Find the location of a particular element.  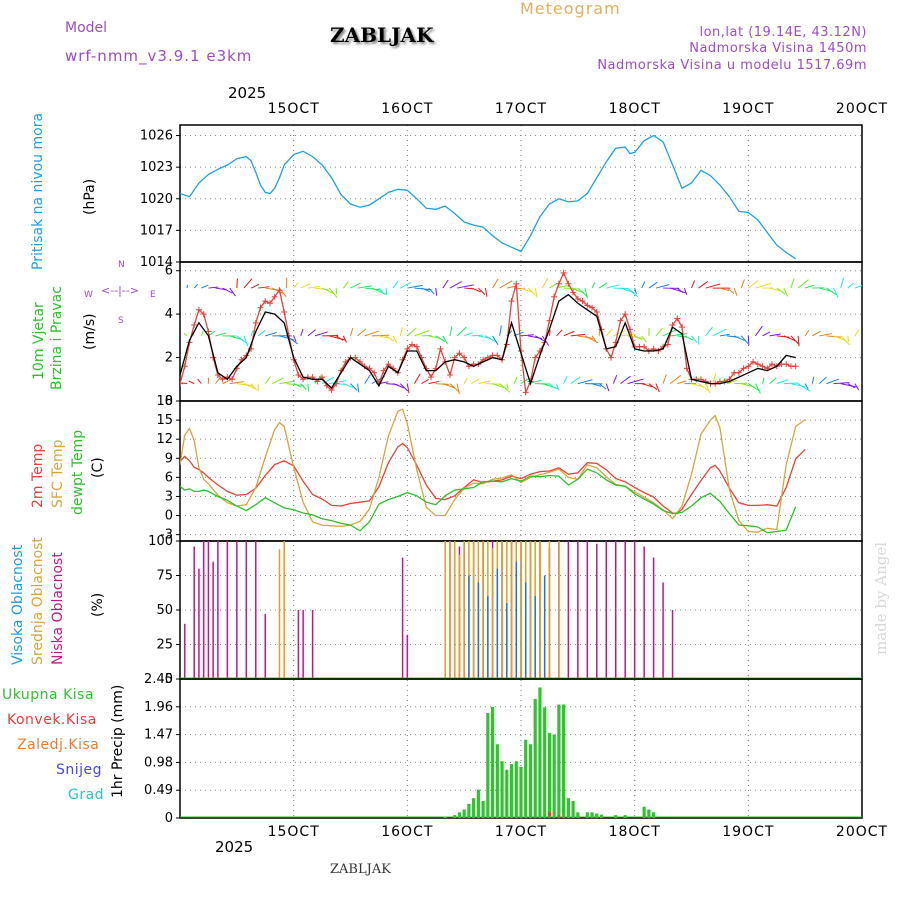

rose-w: W is located at coordinates (88, 295).